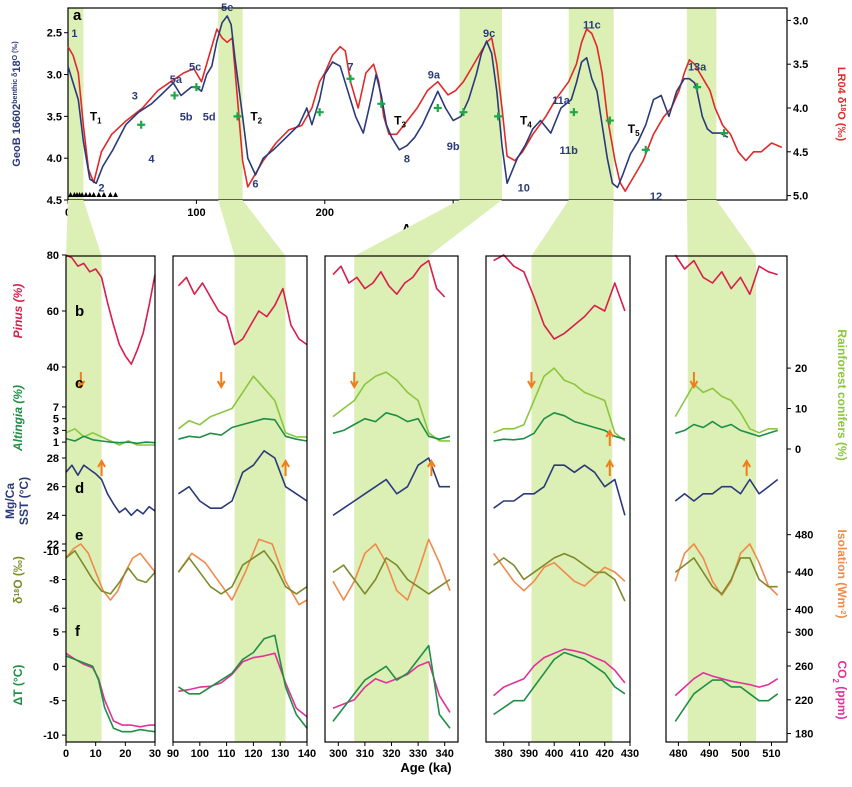  Describe the element at coordinates (842, 616) in the screenshot. I see `y-axis-label-insolation-part: )` at that location.